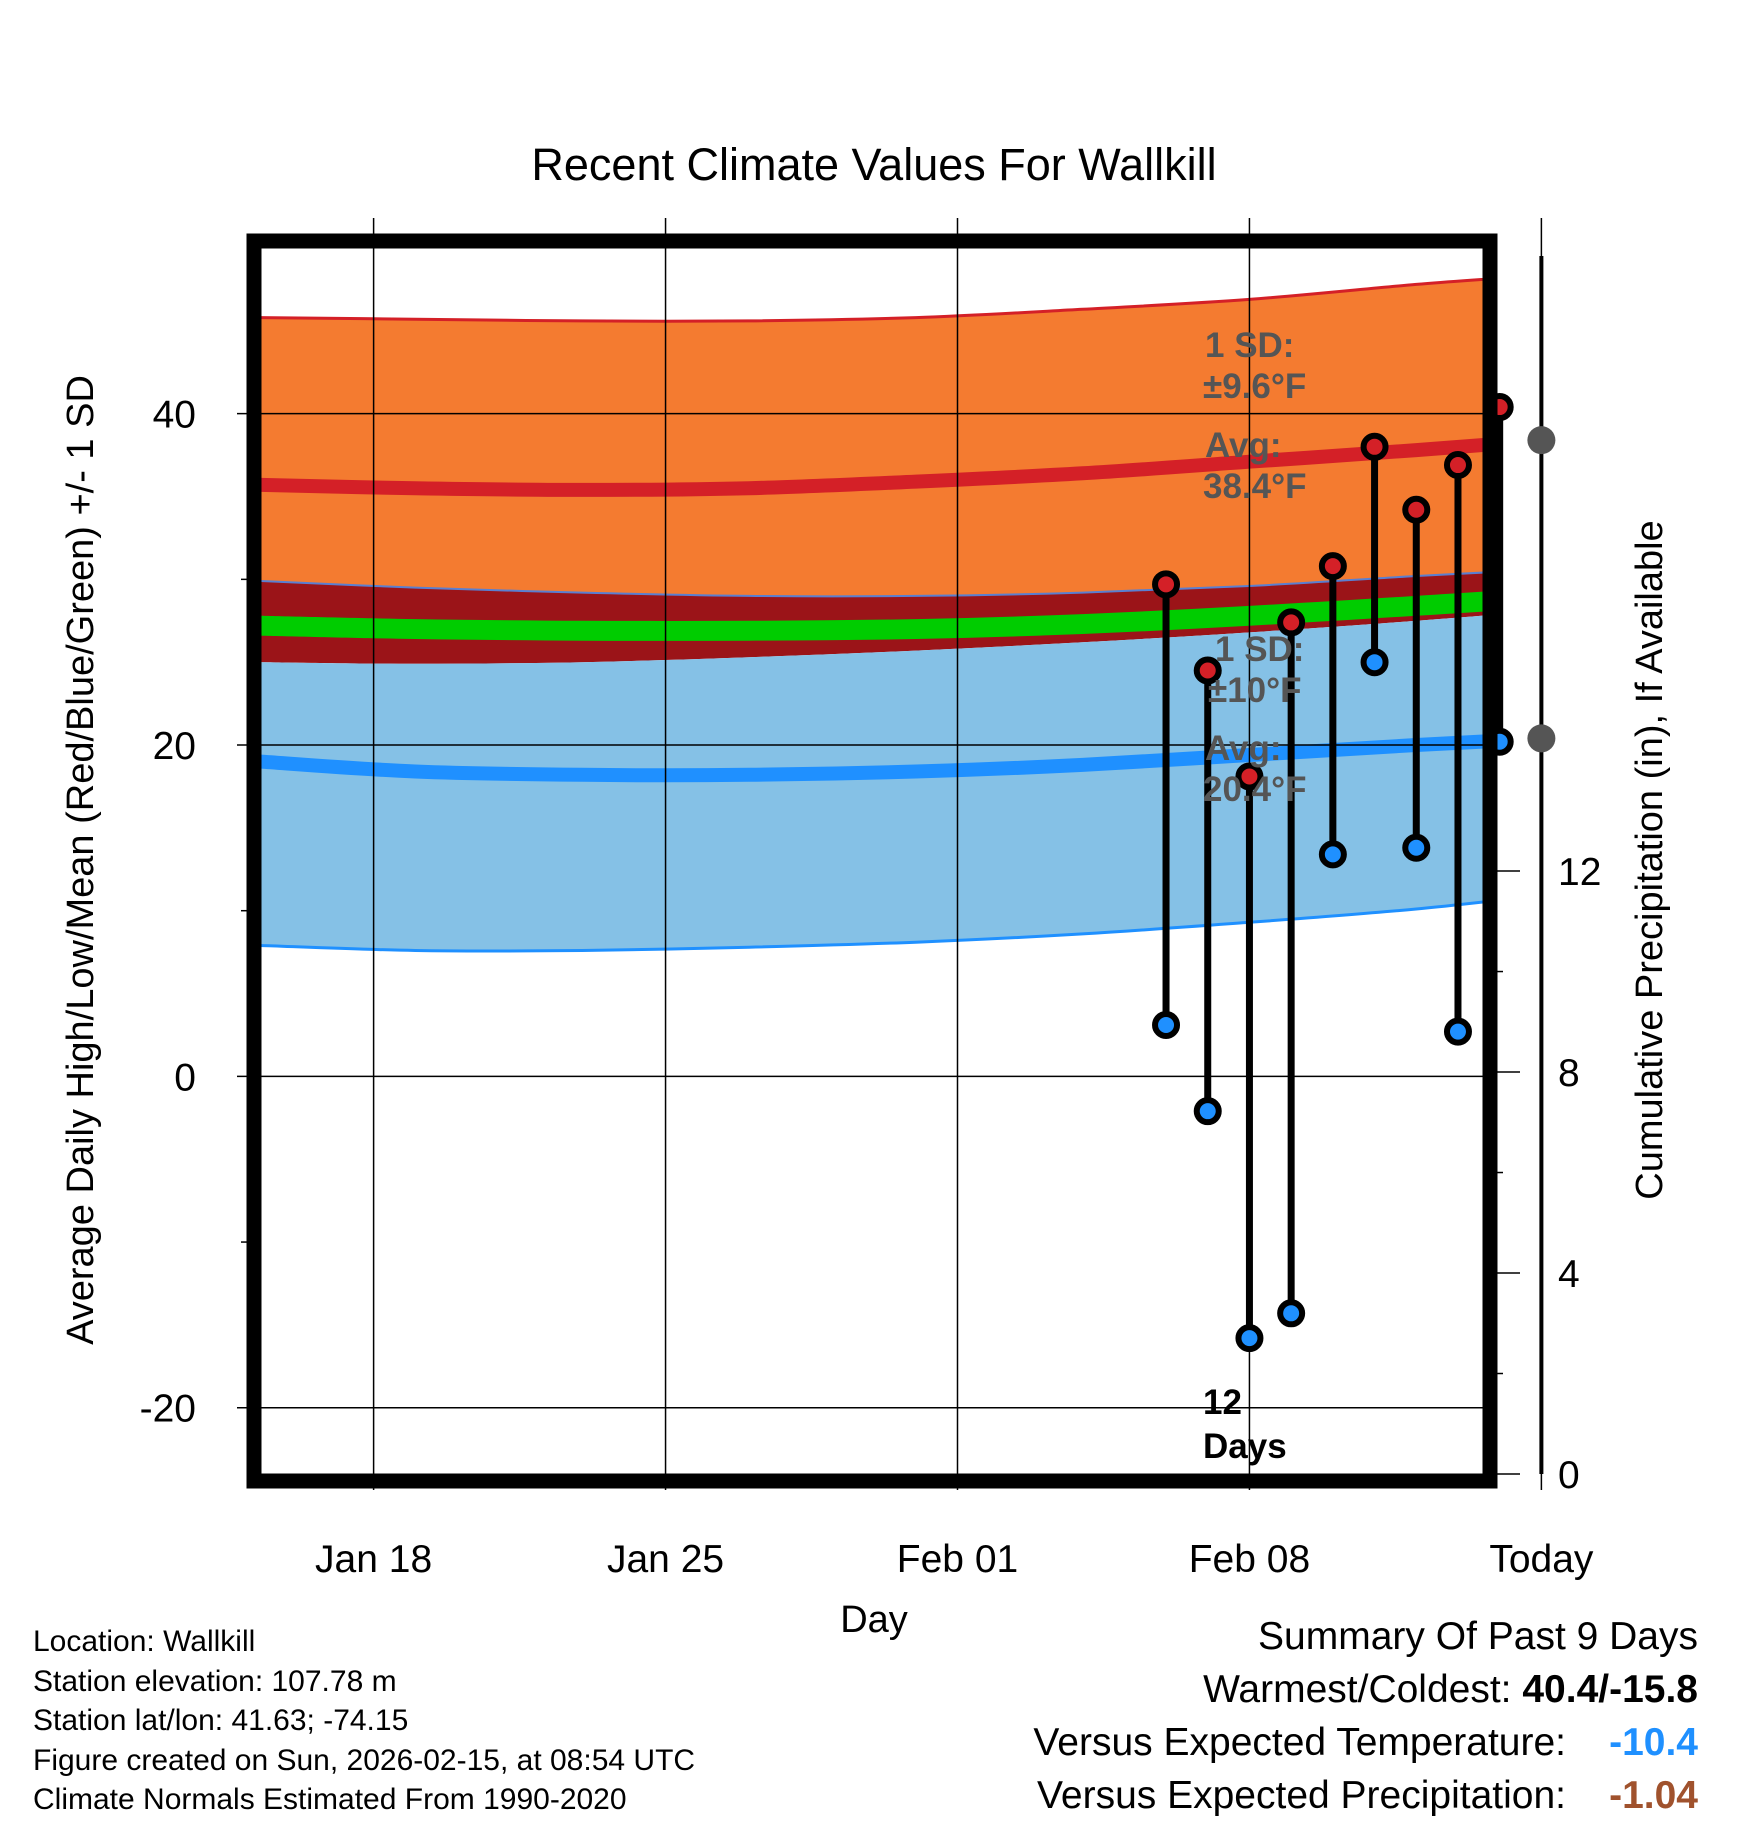  I want to click on x-tick-label-0: Jan 18, so click(373, 1559).